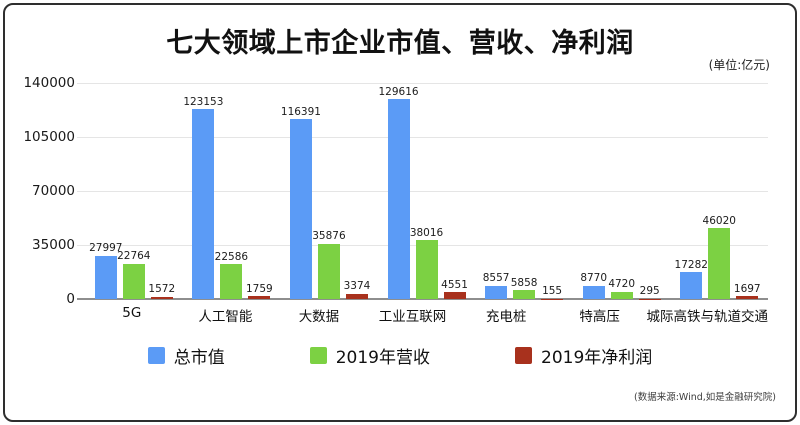 This screenshot has width=800, height=425. I want to click on bar-column: 295, so click(649, 292).